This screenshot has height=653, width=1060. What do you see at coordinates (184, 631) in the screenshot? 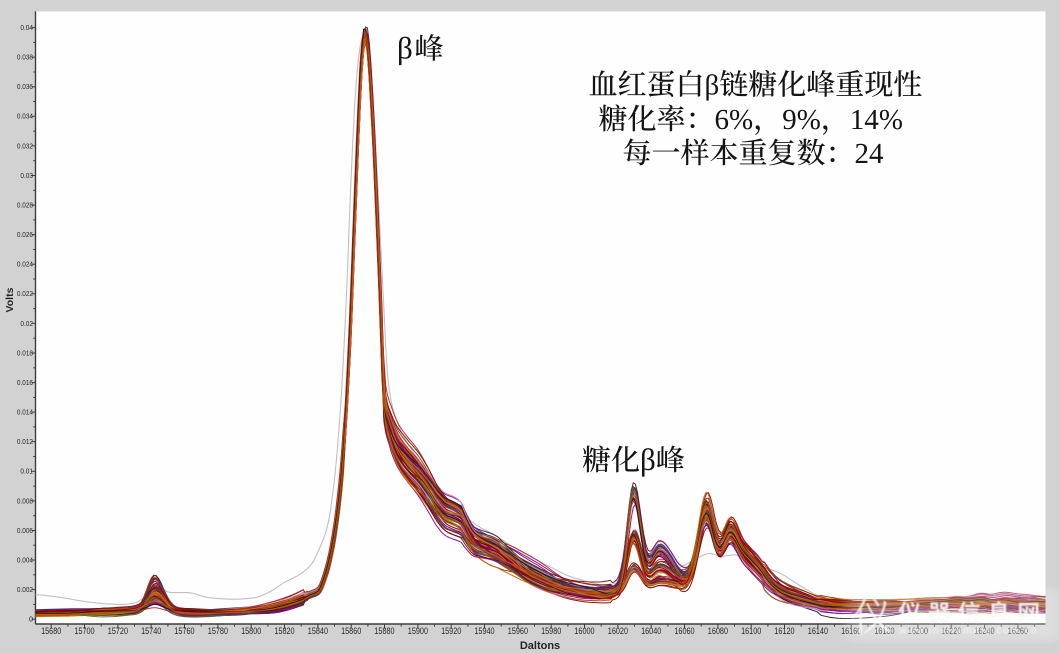
I see `svg-text: 15760` at bounding box center [184, 631].